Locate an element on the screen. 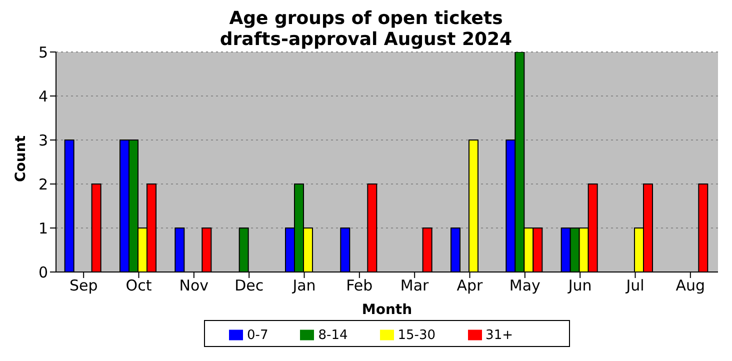 The image size is (732, 361). y-axis-title: Count is located at coordinates (20, 158).